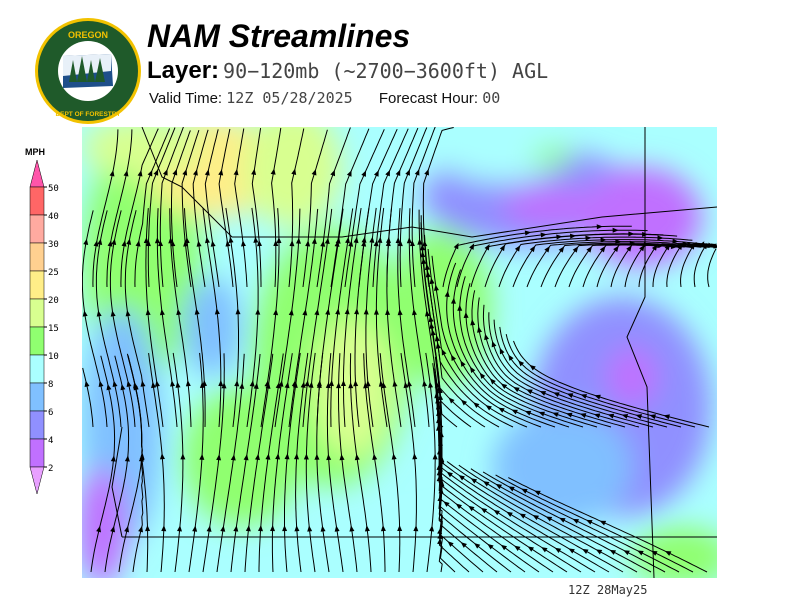  Describe the element at coordinates (37, 425) in the screenshot. I see `colorbar-bin` at that location.